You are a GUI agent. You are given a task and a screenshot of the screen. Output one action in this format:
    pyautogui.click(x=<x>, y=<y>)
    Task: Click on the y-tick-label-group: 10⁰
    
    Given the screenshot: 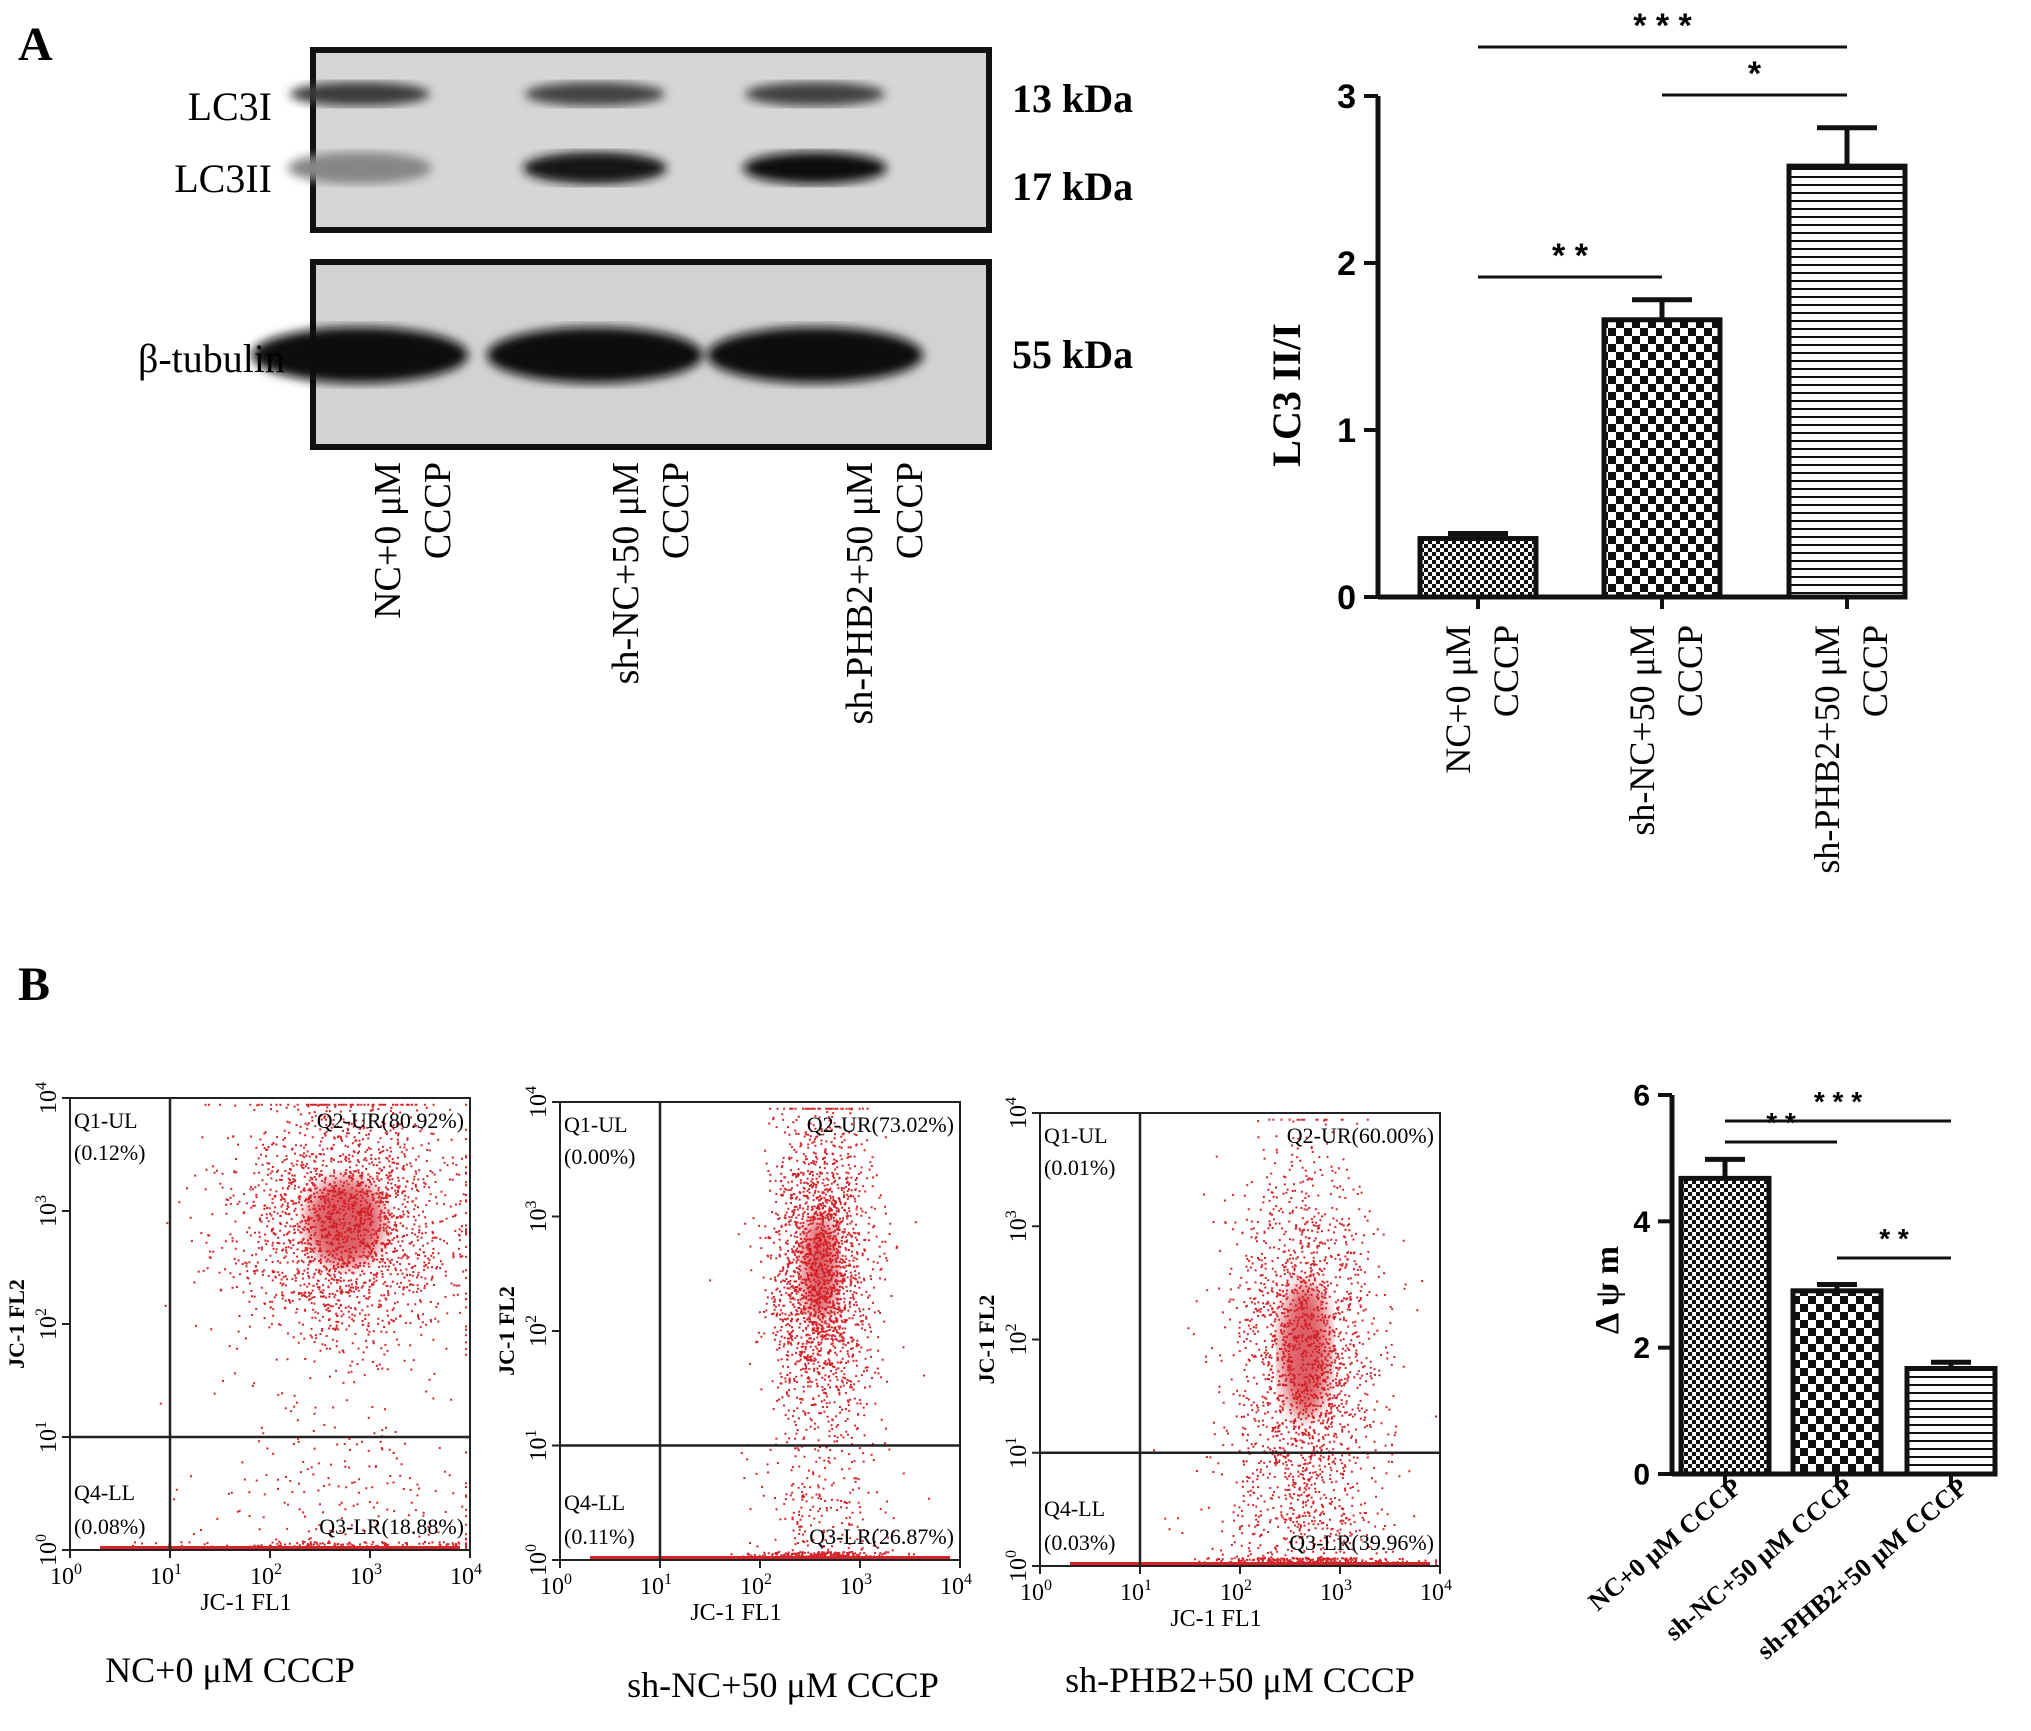 What is the action you would take?
    pyautogui.click(x=47, y=1550)
    